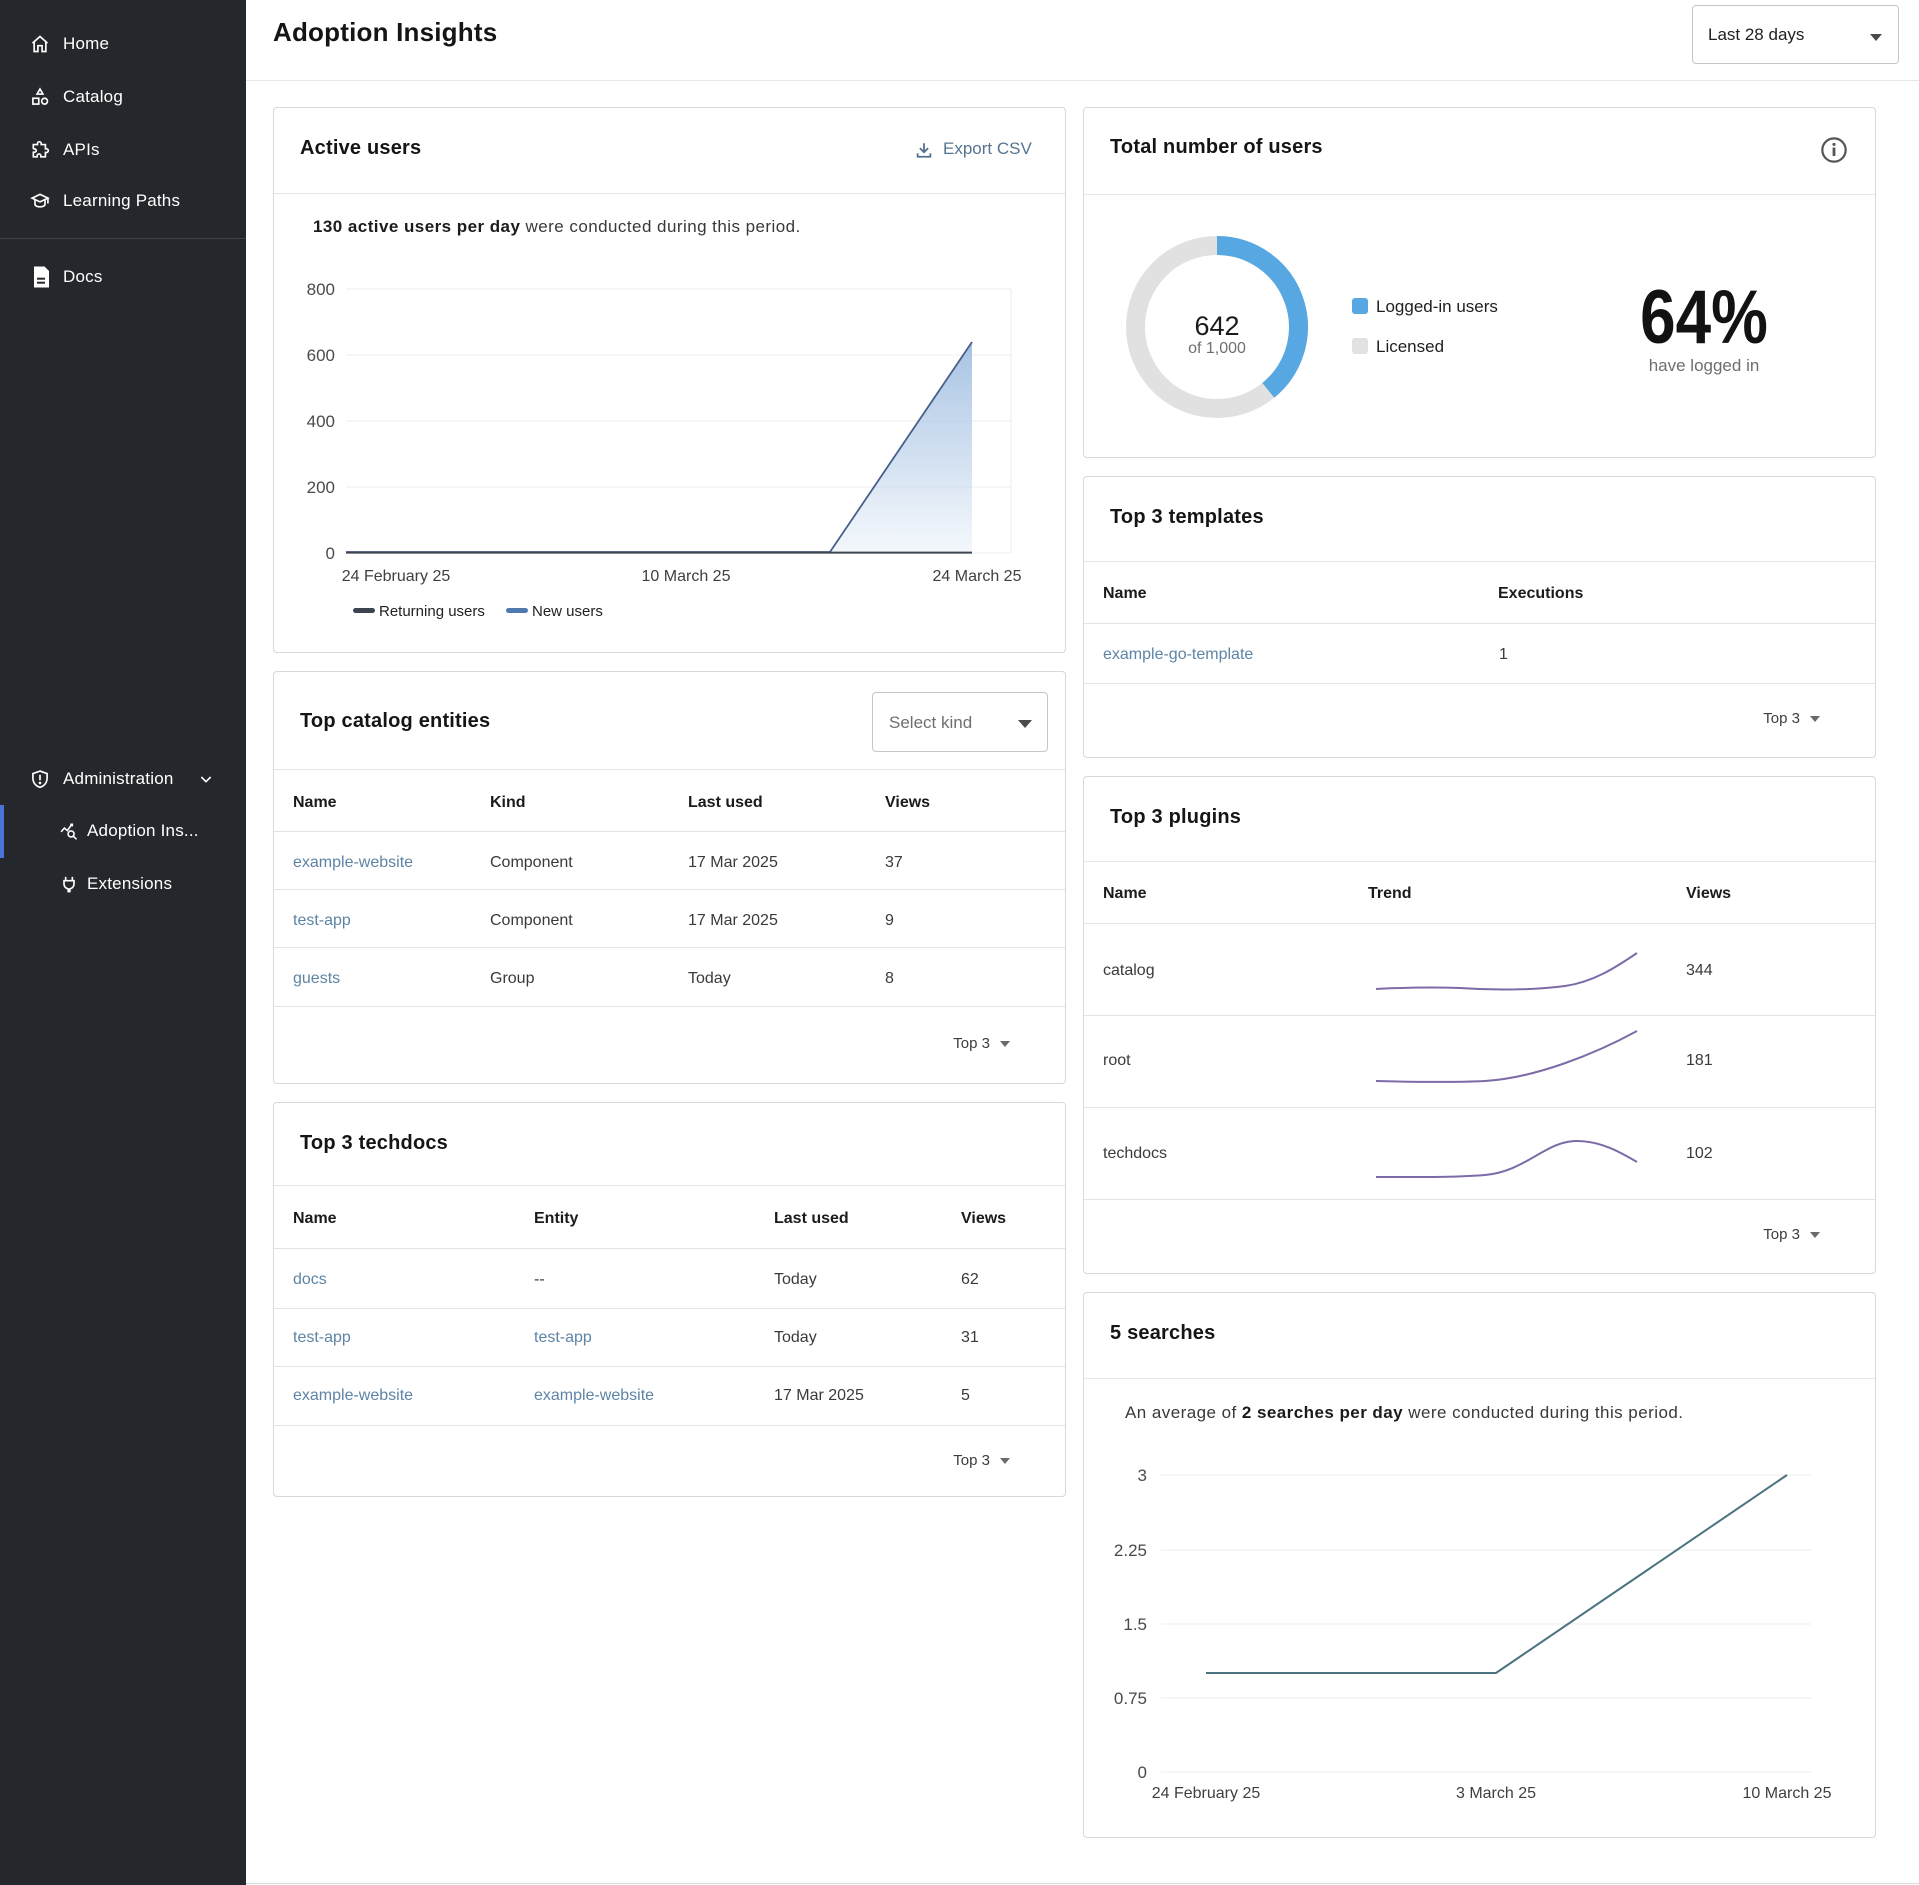  Describe the element at coordinates (432, 611) in the screenshot. I see `svg-text: Returning users` at that location.